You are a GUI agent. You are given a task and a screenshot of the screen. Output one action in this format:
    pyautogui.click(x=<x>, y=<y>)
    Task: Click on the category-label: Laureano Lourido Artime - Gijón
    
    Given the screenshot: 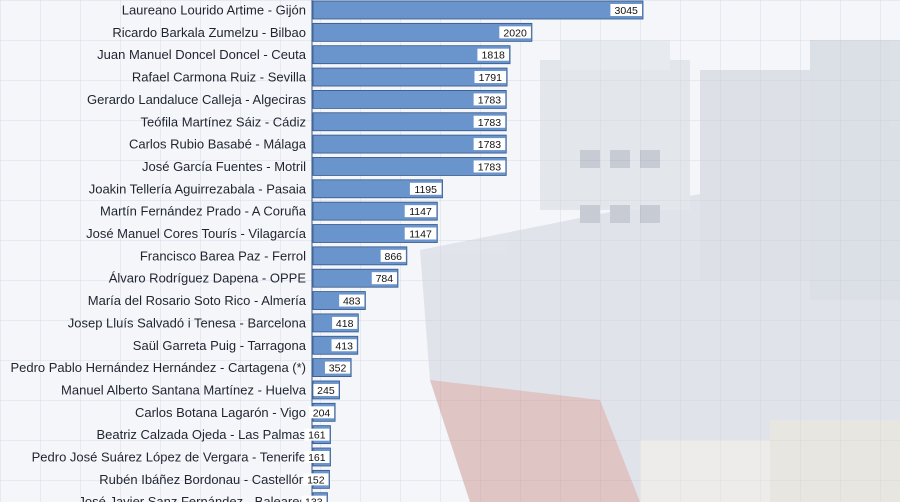 What is the action you would take?
    pyautogui.click(x=214, y=10)
    